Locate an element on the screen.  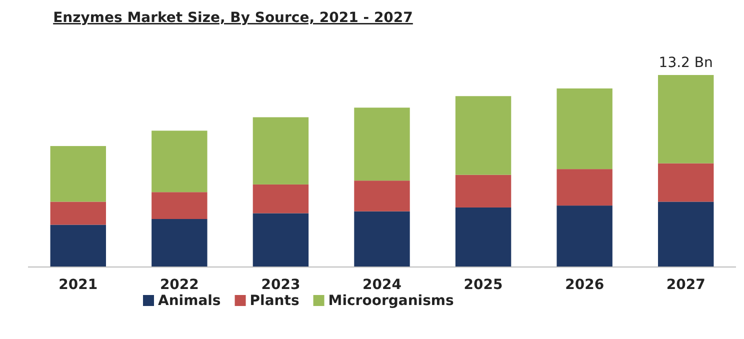
x-tick-label: 2026 is located at coordinates (584, 284).